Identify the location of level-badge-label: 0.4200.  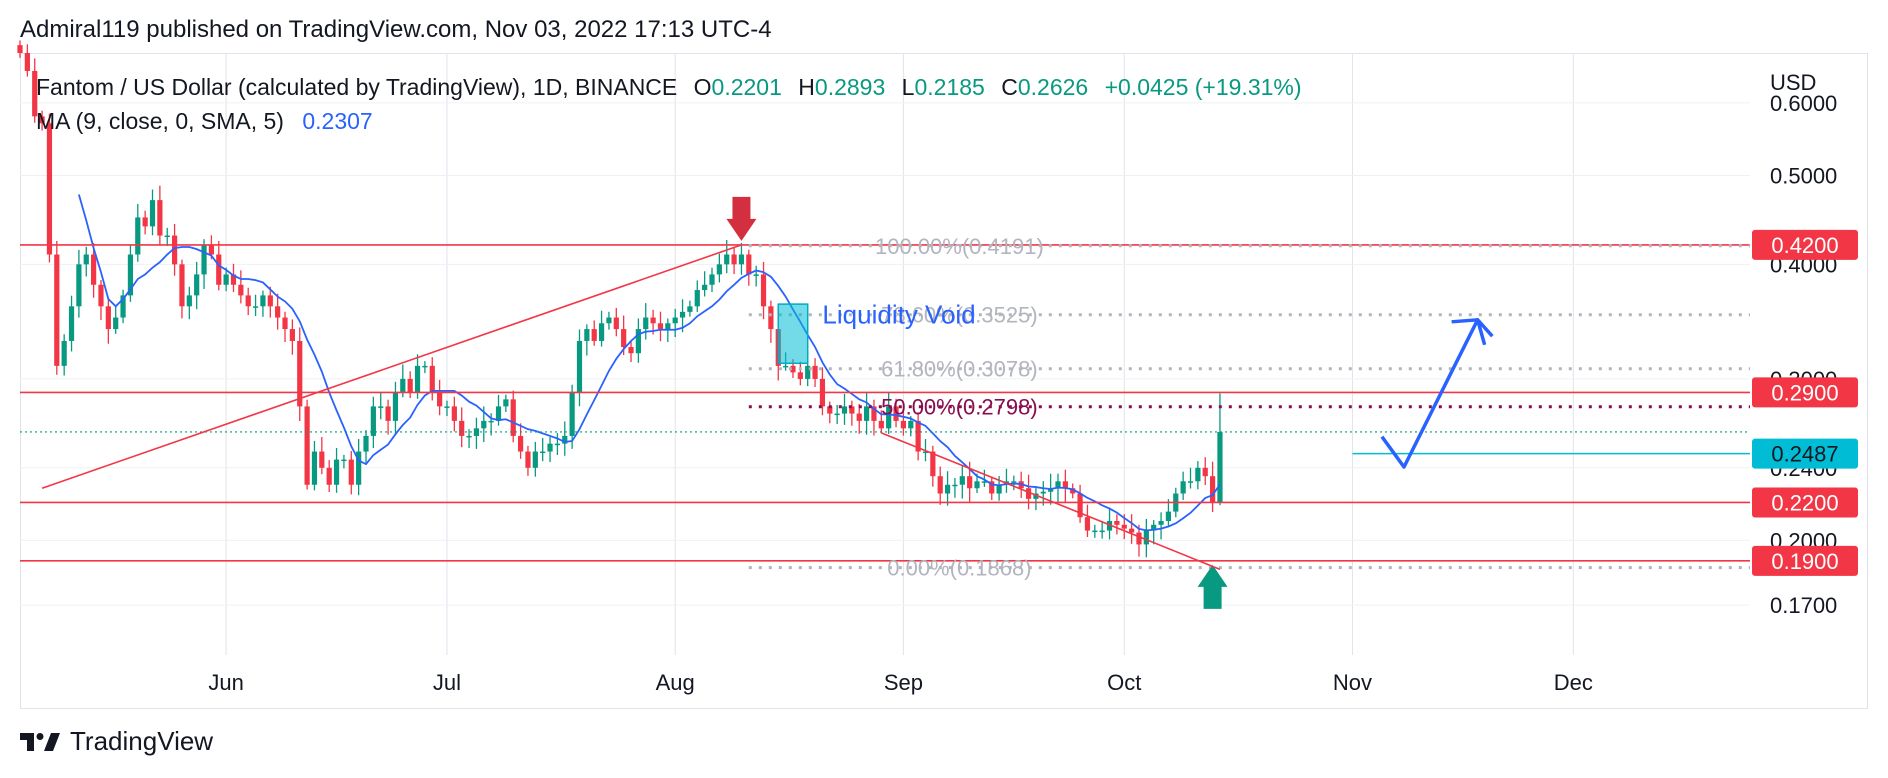
(1804, 245).